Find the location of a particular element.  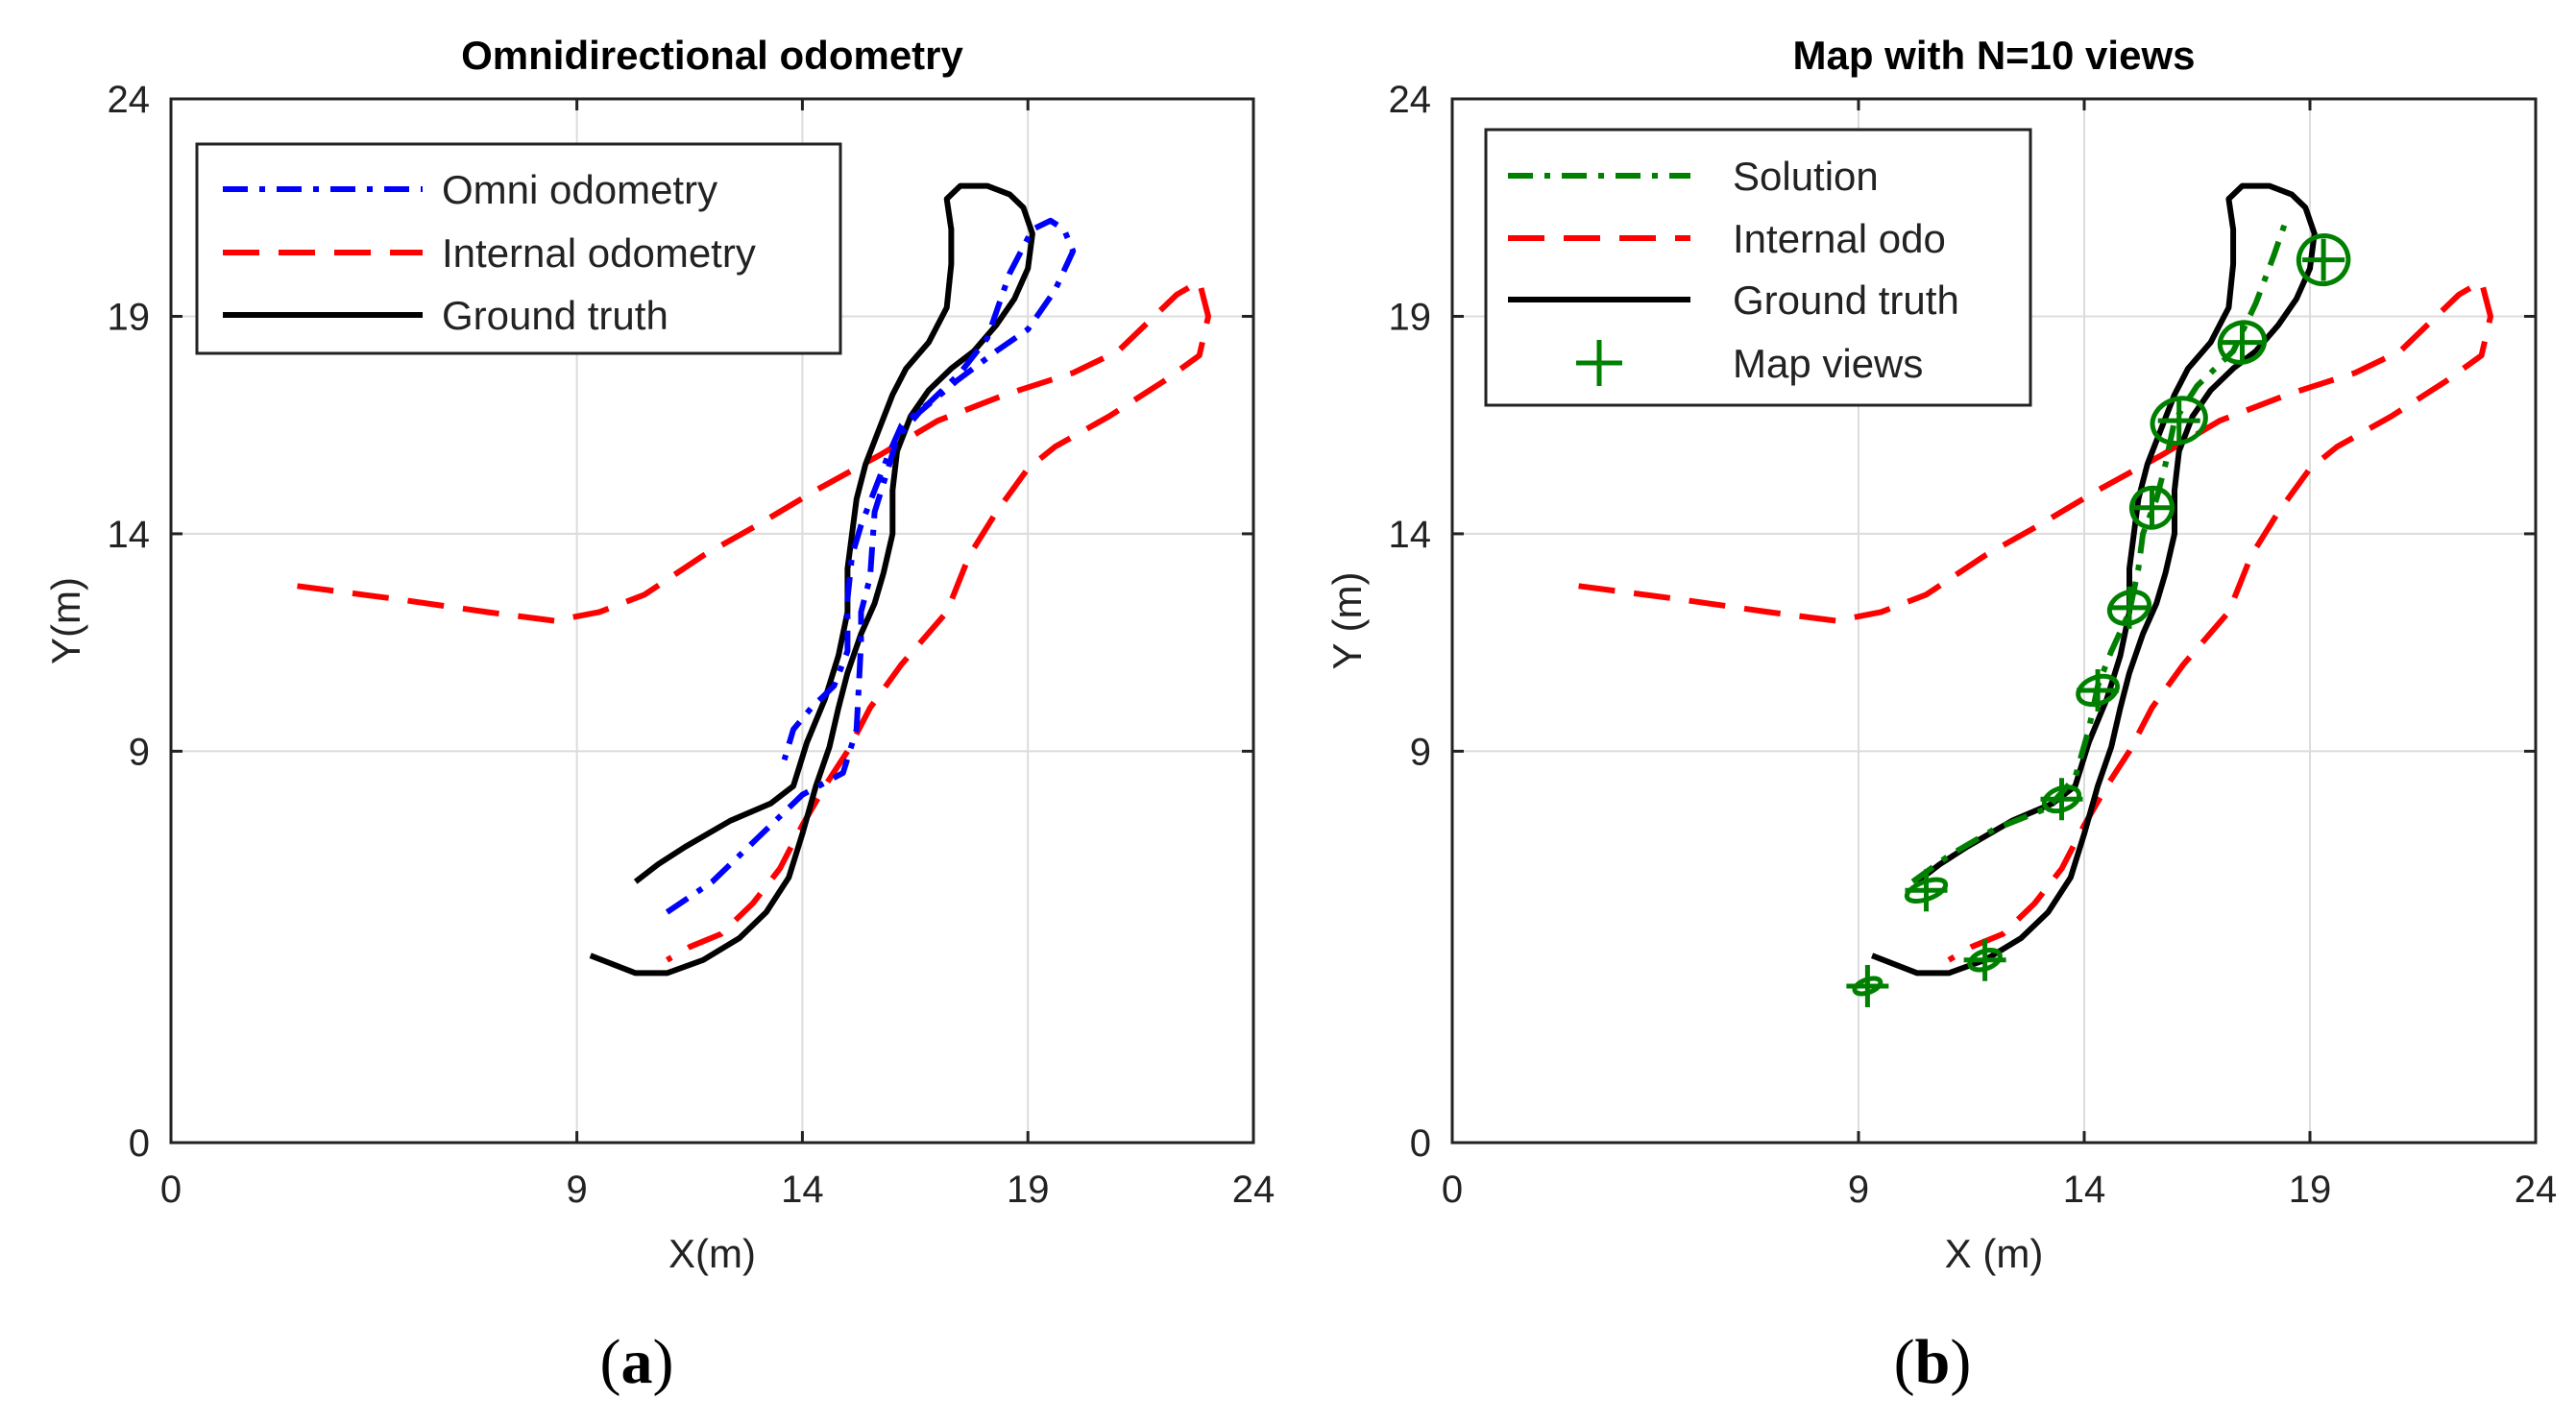

legend-box is located at coordinates (518, 248).